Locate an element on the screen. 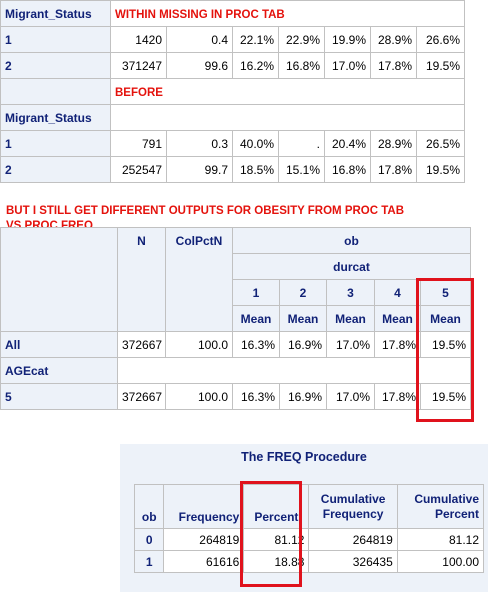 The height and width of the screenshot is (597, 495). table-cell: 99.7 is located at coordinates (199, 169).